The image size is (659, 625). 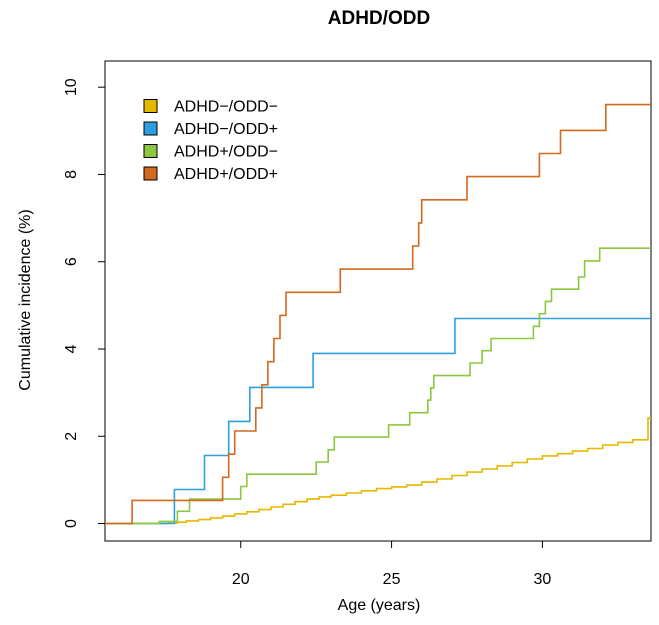 I want to click on y-tick-label: 8, so click(x=71, y=174).